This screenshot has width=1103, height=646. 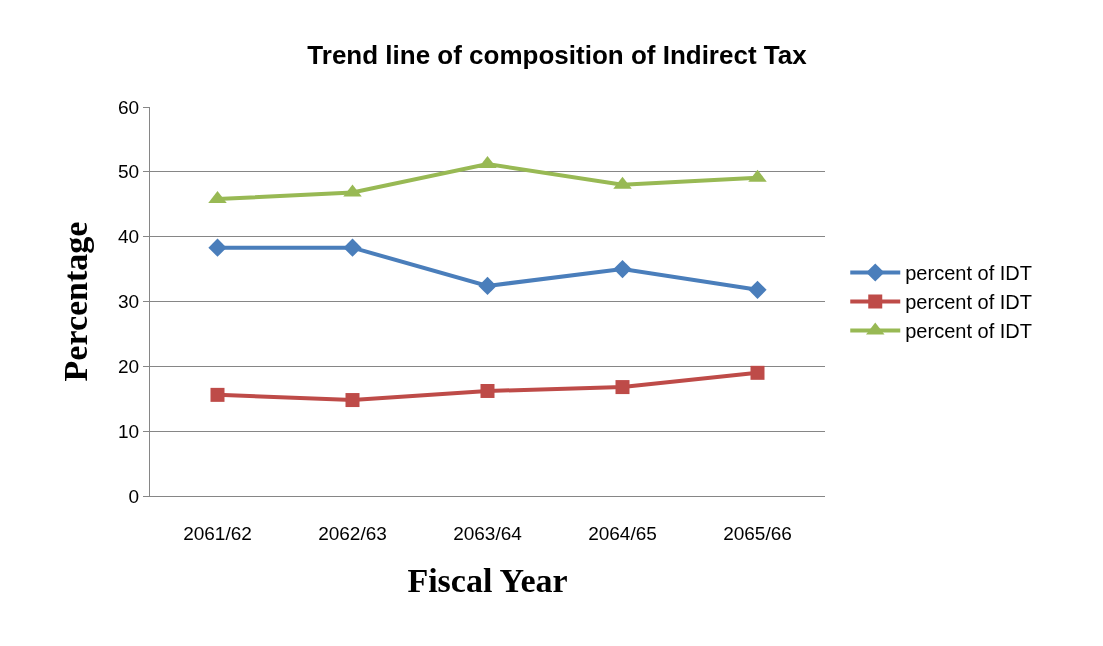 I want to click on y-tick-label: 50, so click(x=129, y=172).